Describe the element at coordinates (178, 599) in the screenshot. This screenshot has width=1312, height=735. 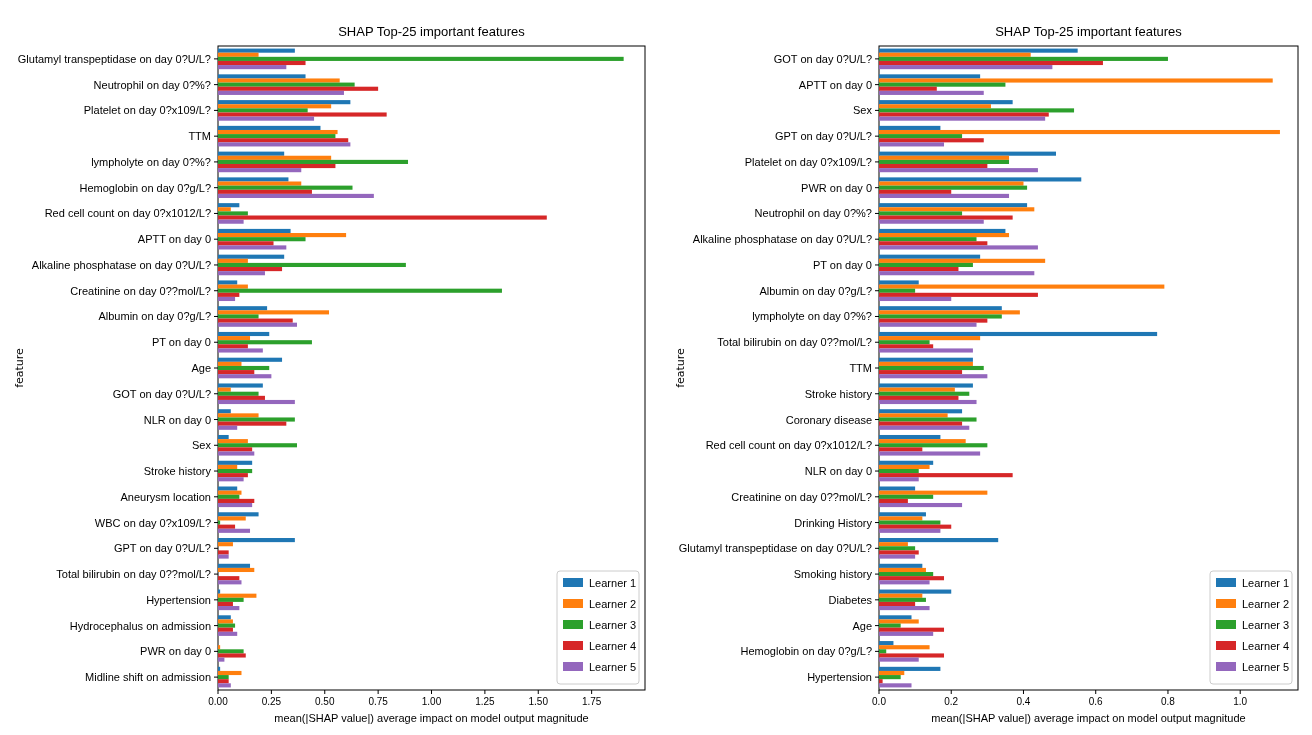
I see `y-tick-label: Hypertension` at that location.